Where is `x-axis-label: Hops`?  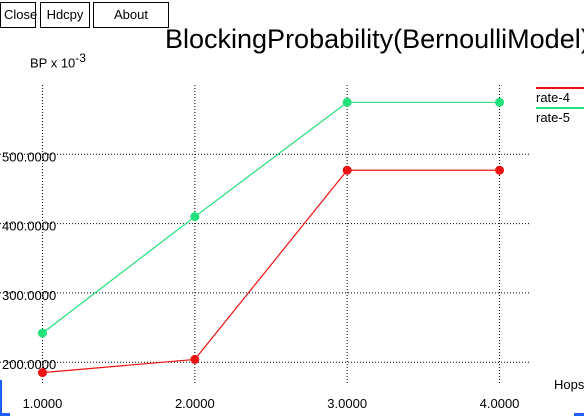 x-axis-label: Hops is located at coordinates (569, 384).